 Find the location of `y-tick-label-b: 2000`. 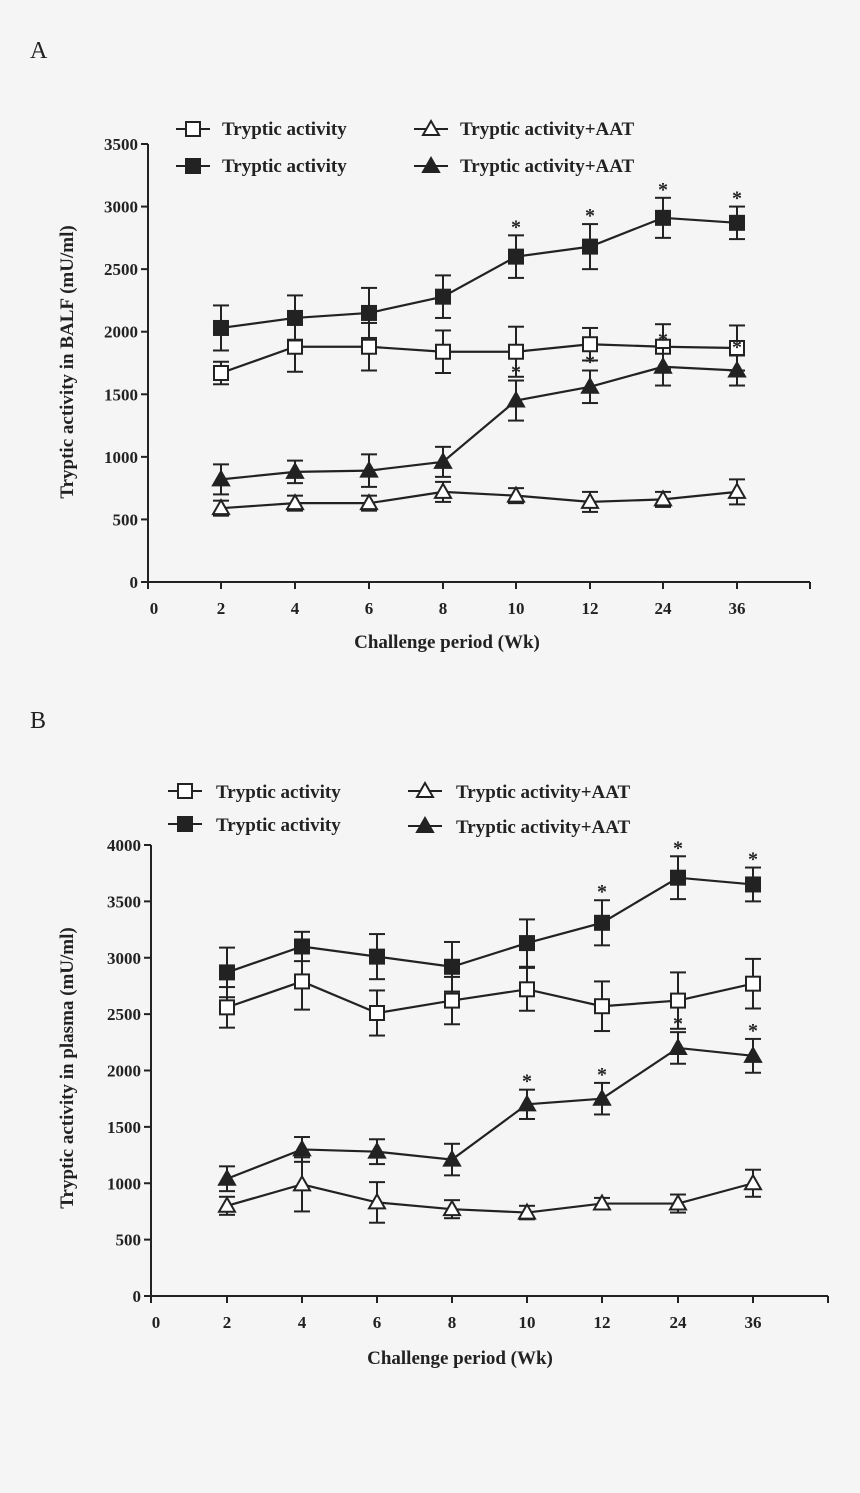

y-tick-label-b: 2000 is located at coordinates (124, 1071).